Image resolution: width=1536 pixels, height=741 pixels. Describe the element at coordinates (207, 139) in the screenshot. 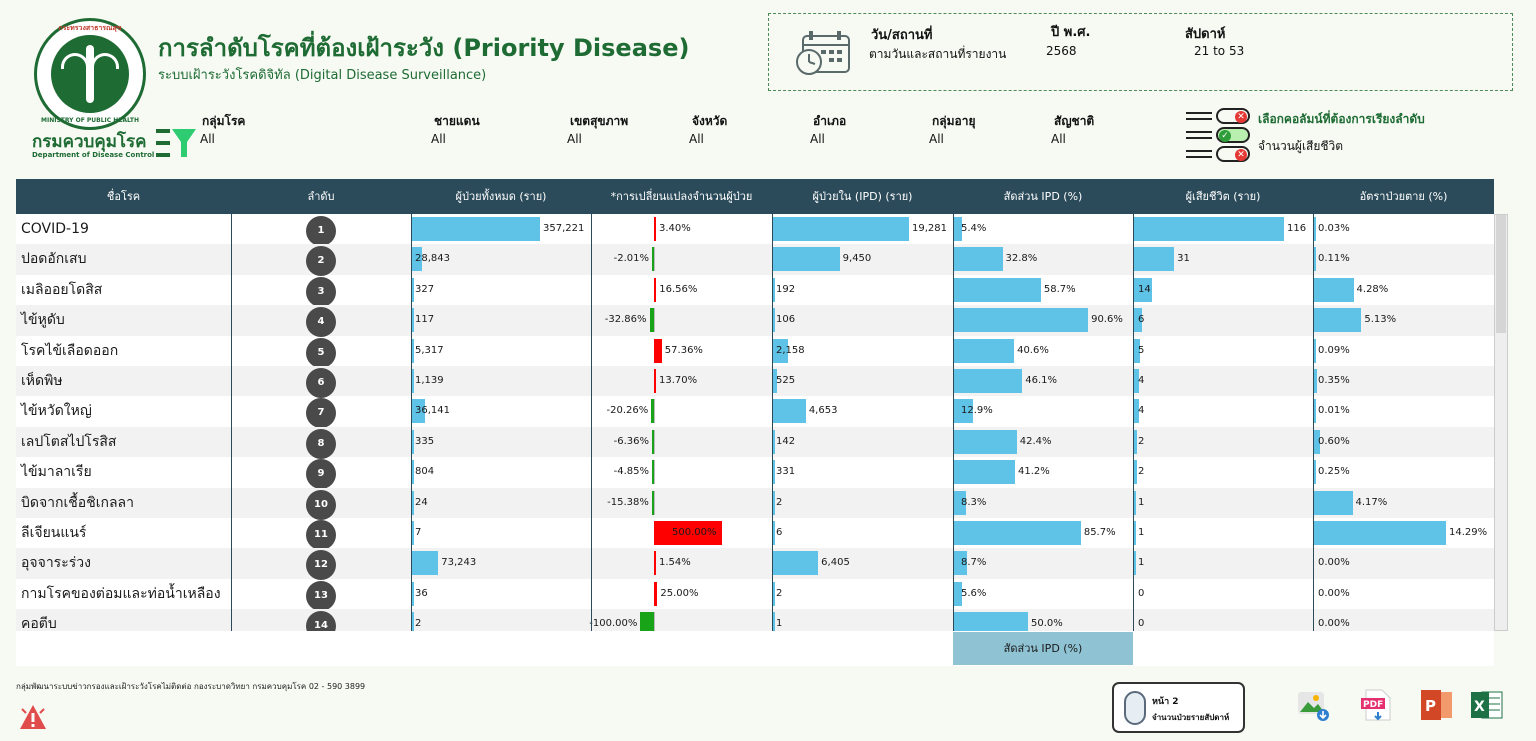

I see `filter-disease-group-value: All` at that location.